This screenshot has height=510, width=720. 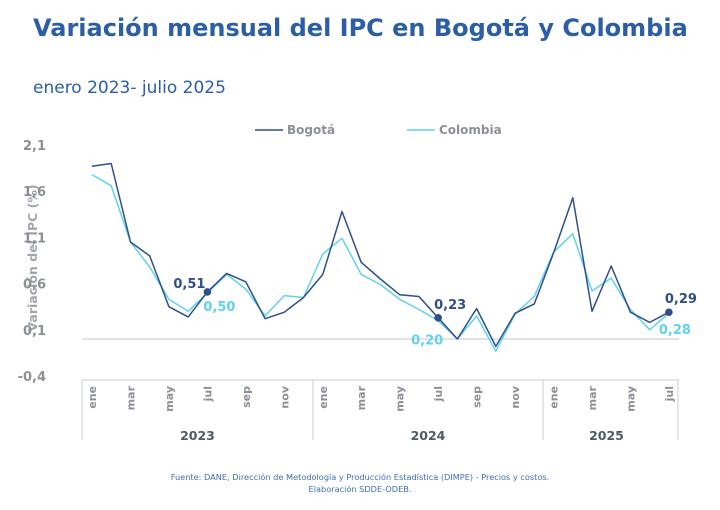 I want to click on data-annotations: 0,51 0,23 0,29 0,50 0,20 0,28, so click(x=435, y=313).